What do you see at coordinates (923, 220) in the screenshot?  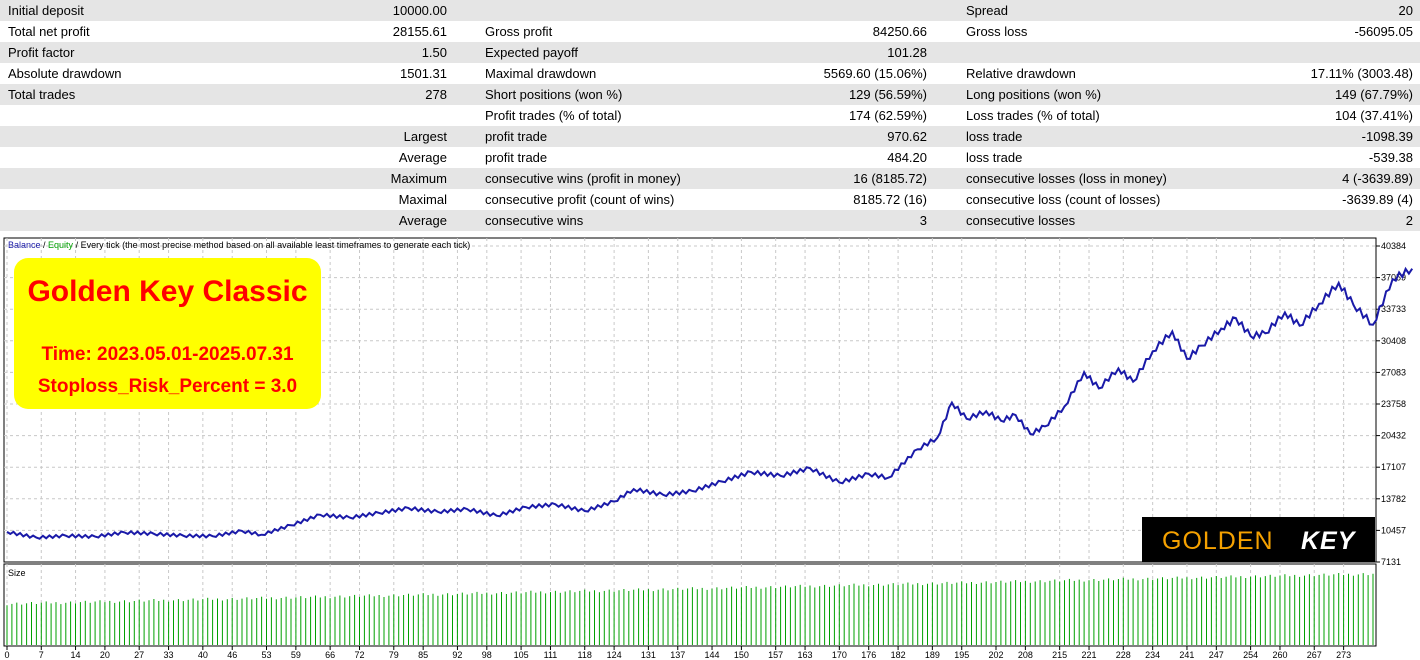 I see `report-cell-value-2: 3` at bounding box center [923, 220].